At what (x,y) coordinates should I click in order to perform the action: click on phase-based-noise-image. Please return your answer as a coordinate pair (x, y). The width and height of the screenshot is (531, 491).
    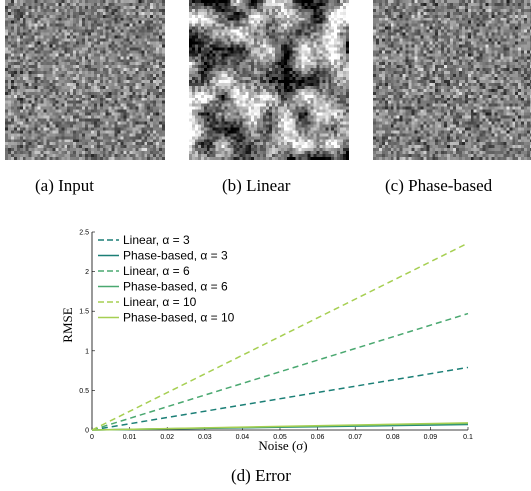
    Looking at the image, I should click on (452, 80).